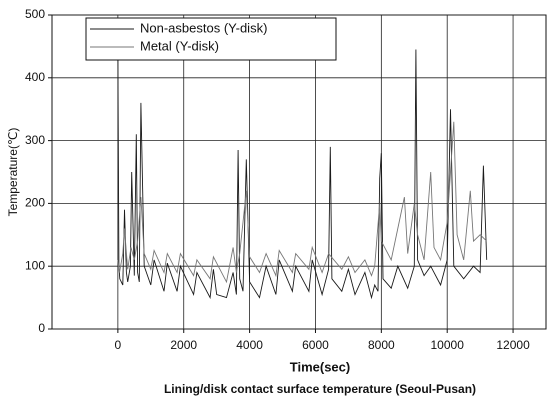  I want to click on x-tick-label: 4000, so click(249, 345).